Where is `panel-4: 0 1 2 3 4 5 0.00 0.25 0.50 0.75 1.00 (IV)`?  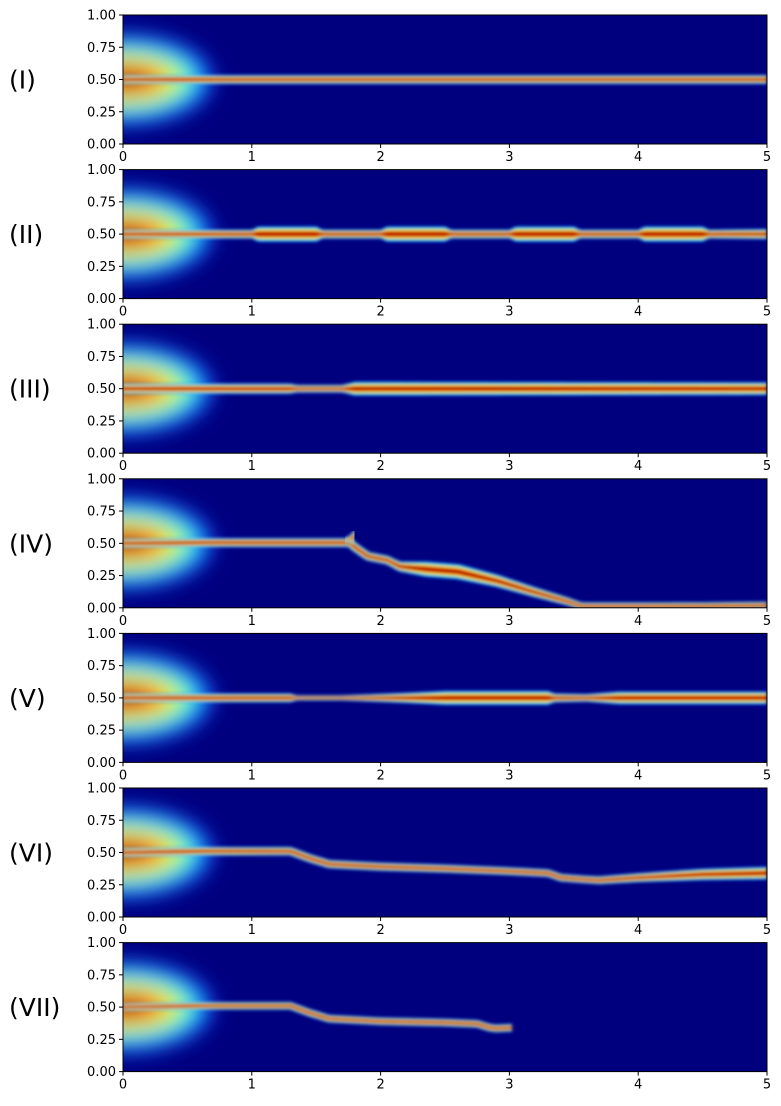 panel-4: 0 1 2 3 4 5 0.00 0.25 0.50 0.75 1.00 (IV) is located at coordinates (390, 550).